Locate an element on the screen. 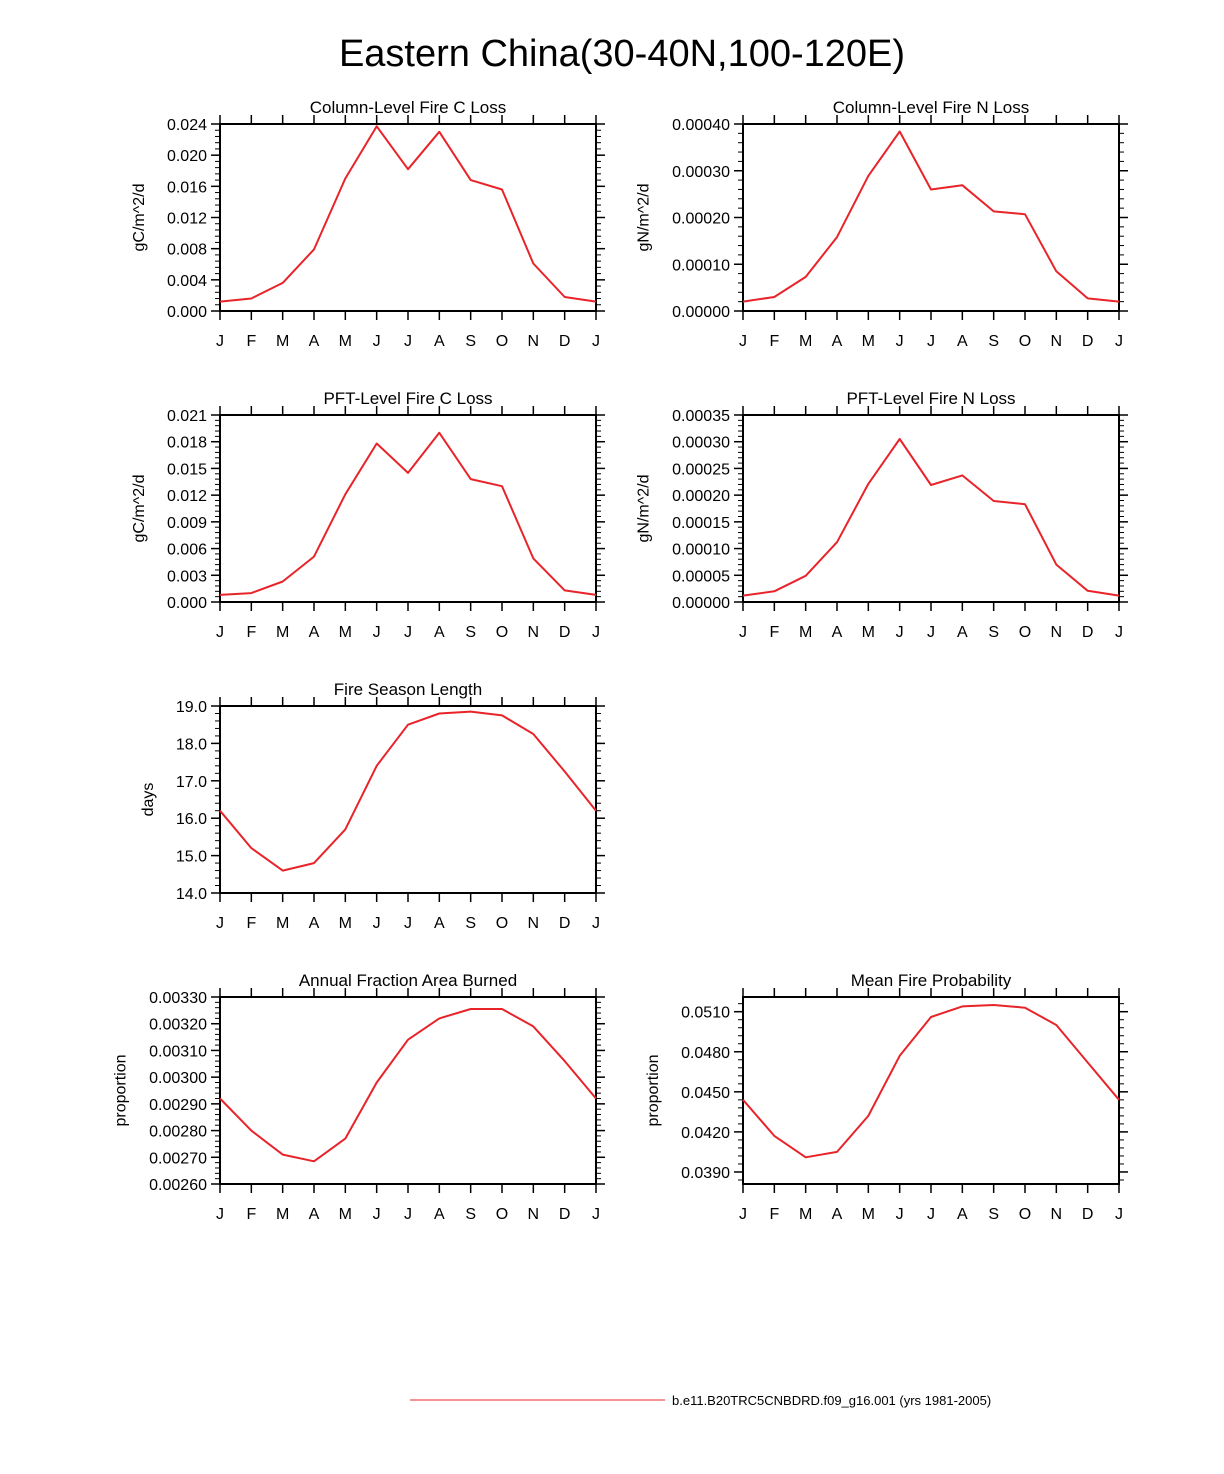  y-tick-label: 14.0 is located at coordinates (191, 894).